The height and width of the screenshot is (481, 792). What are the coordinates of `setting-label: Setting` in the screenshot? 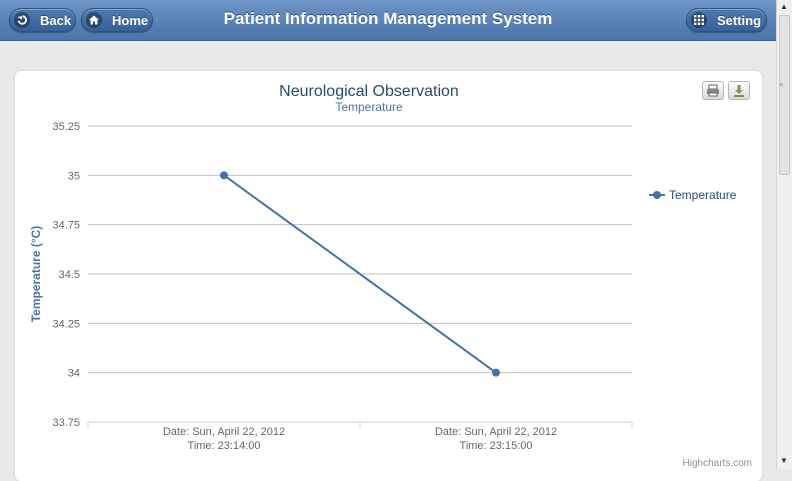 It's located at (739, 20).